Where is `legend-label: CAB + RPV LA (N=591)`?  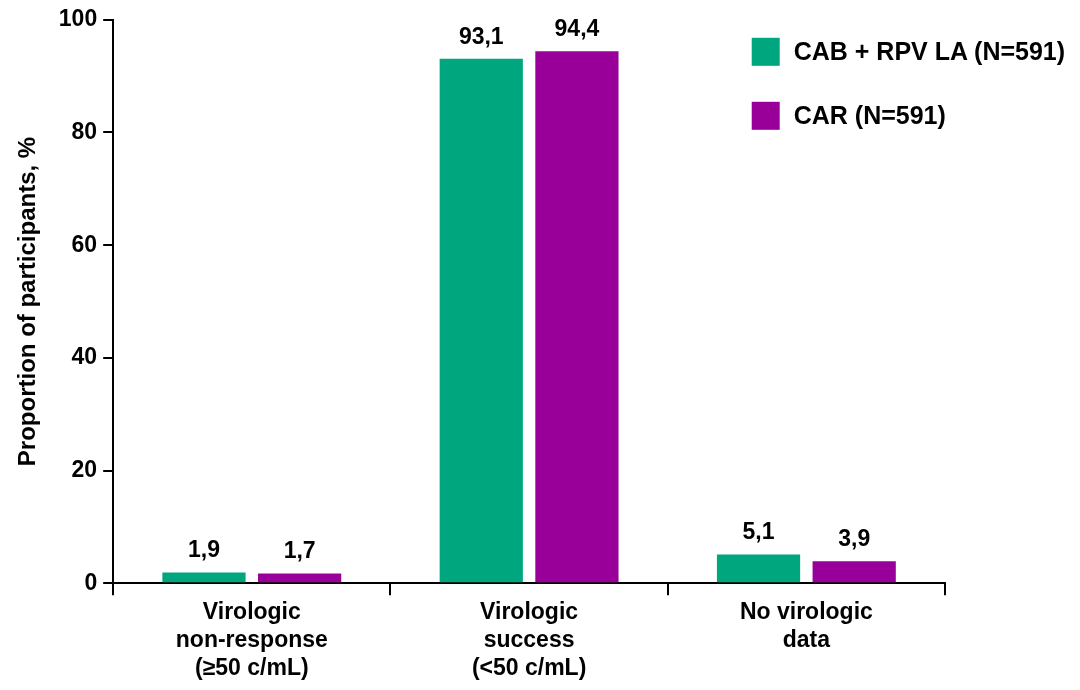 legend-label: CAB + RPV LA (N=591) is located at coordinates (929, 50).